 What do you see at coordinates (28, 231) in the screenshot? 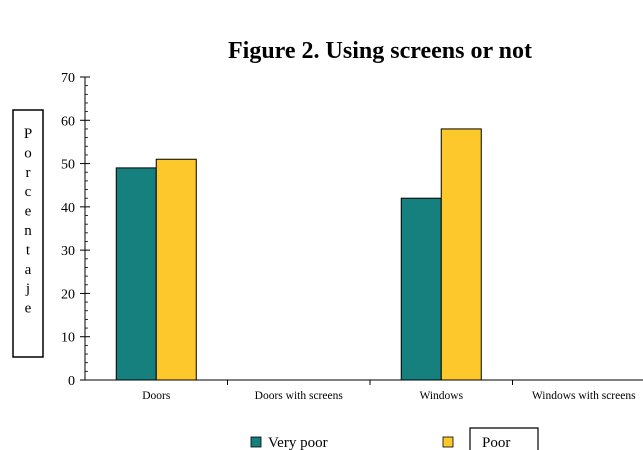
I see `y-axis-label-char: n` at bounding box center [28, 231].